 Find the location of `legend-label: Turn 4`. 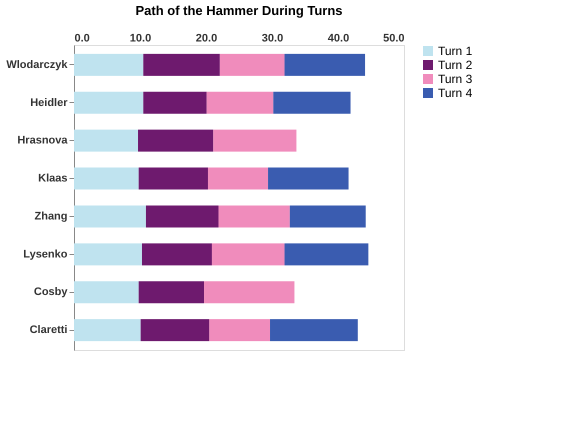

legend-label: Turn 4 is located at coordinates (455, 93).